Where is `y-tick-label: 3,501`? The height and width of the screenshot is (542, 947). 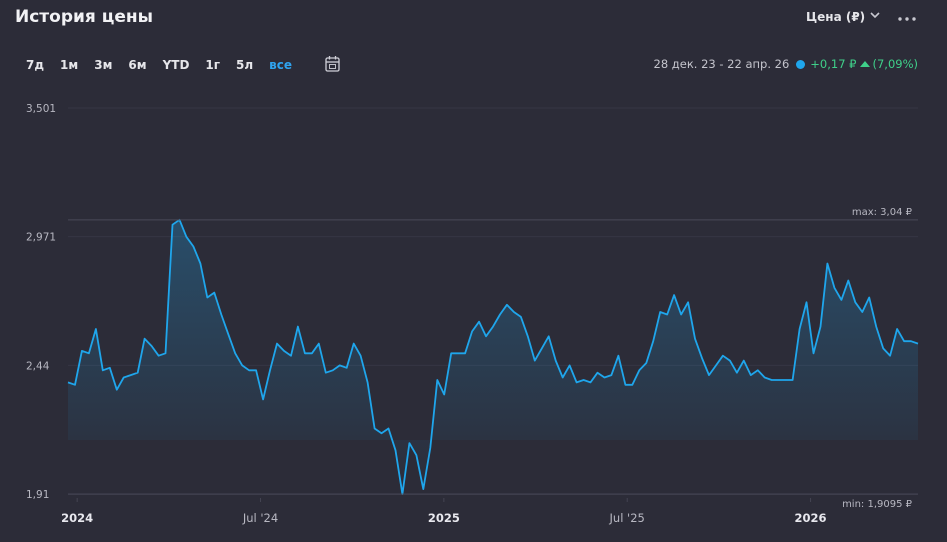 y-tick-label: 3,501 is located at coordinates (41, 109).